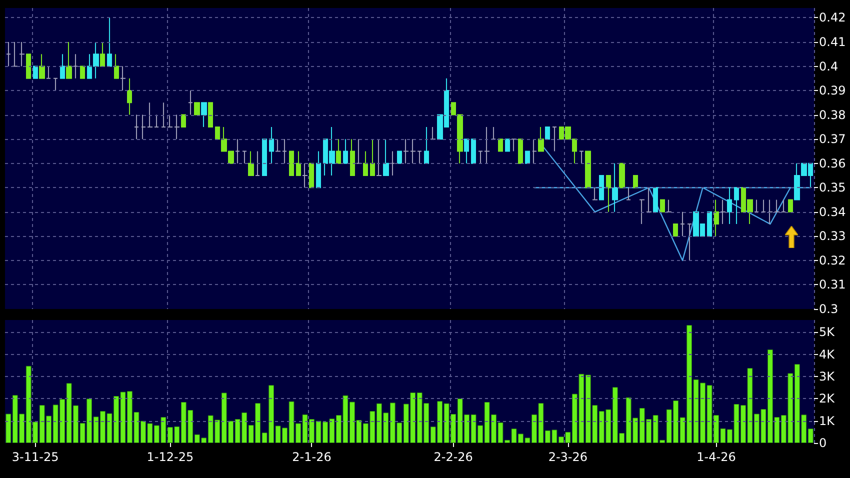 Image resolution: width=850 pixels, height=478 pixels. What do you see at coordinates (716, 457) in the screenshot?
I see `x-tick-label: 1-4-26` at bounding box center [716, 457].